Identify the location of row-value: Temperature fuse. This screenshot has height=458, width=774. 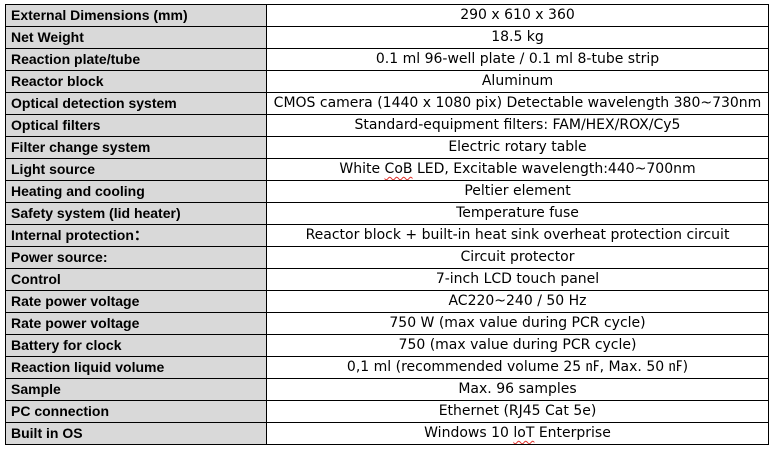
(517, 213).